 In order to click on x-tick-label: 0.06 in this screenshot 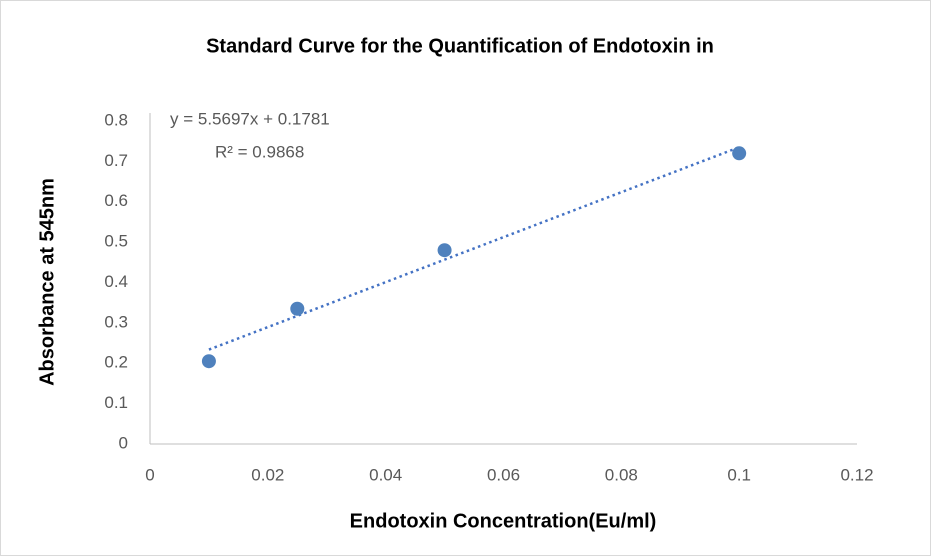, I will do `click(503, 474)`.